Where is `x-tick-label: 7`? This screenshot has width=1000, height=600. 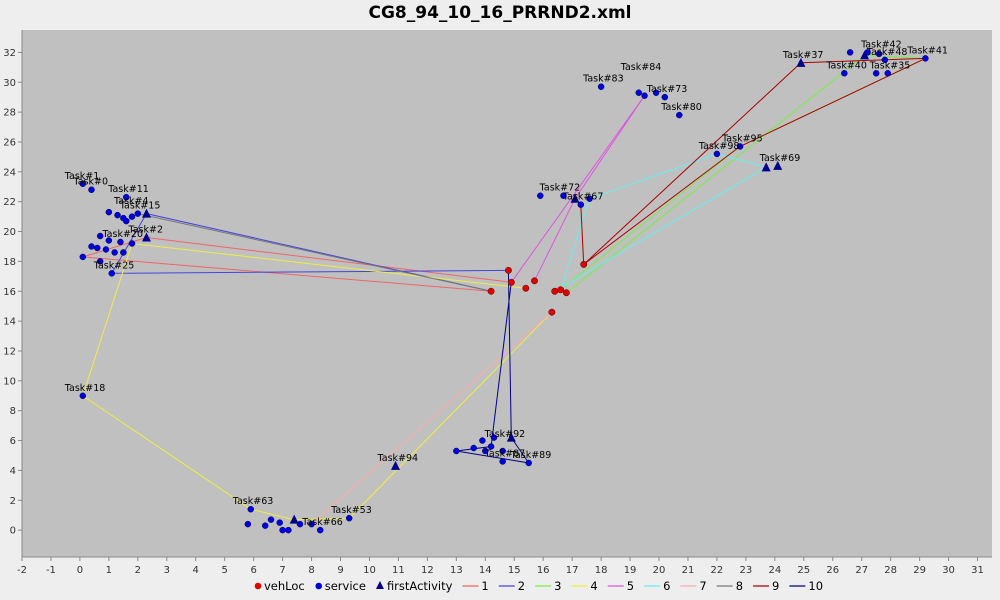
x-tick-label: 7 is located at coordinates (282, 570).